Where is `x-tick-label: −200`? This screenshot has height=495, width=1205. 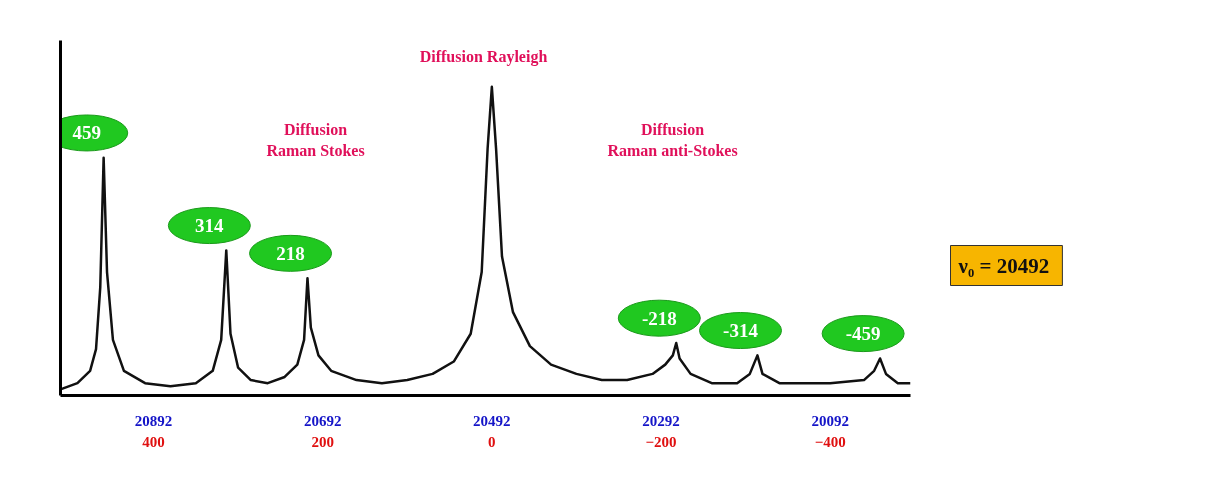
x-tick-label: −200 is located at coordinates (661, 441).